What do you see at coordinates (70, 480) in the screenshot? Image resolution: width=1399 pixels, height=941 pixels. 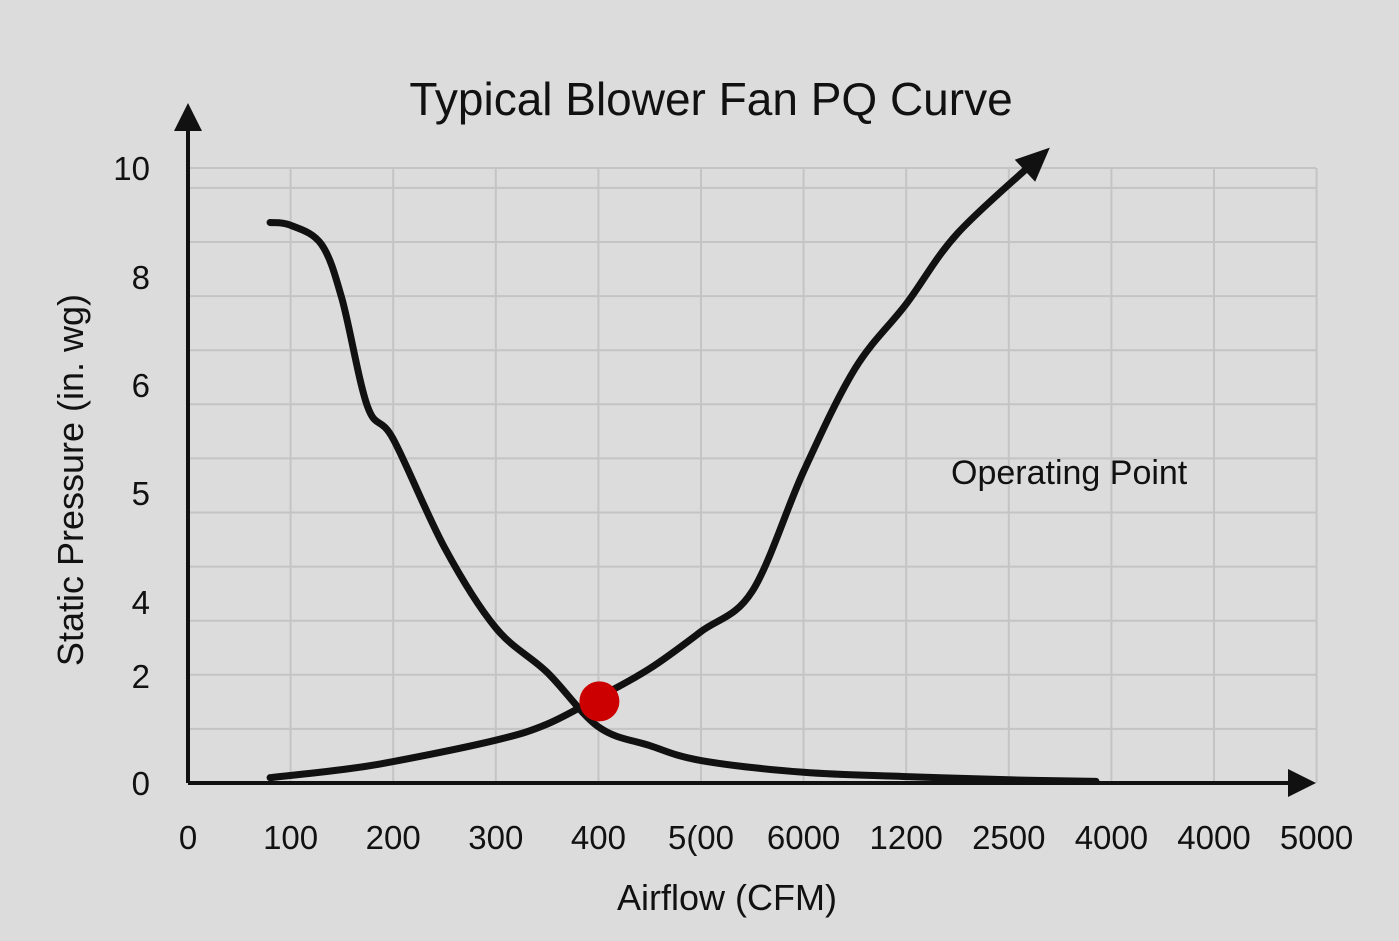 I see `y-axis-label: Static Pressure (in. wg)` at bounding box center [70, 480].